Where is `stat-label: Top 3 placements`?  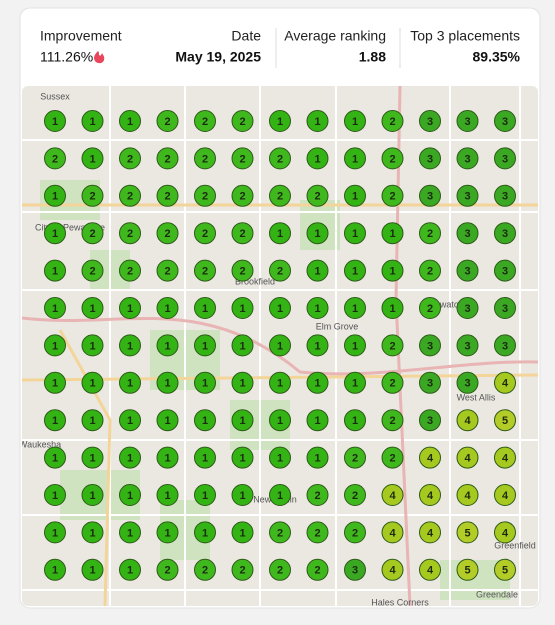 stat-label: Top 3 placements is located at coordinates (465, 36).